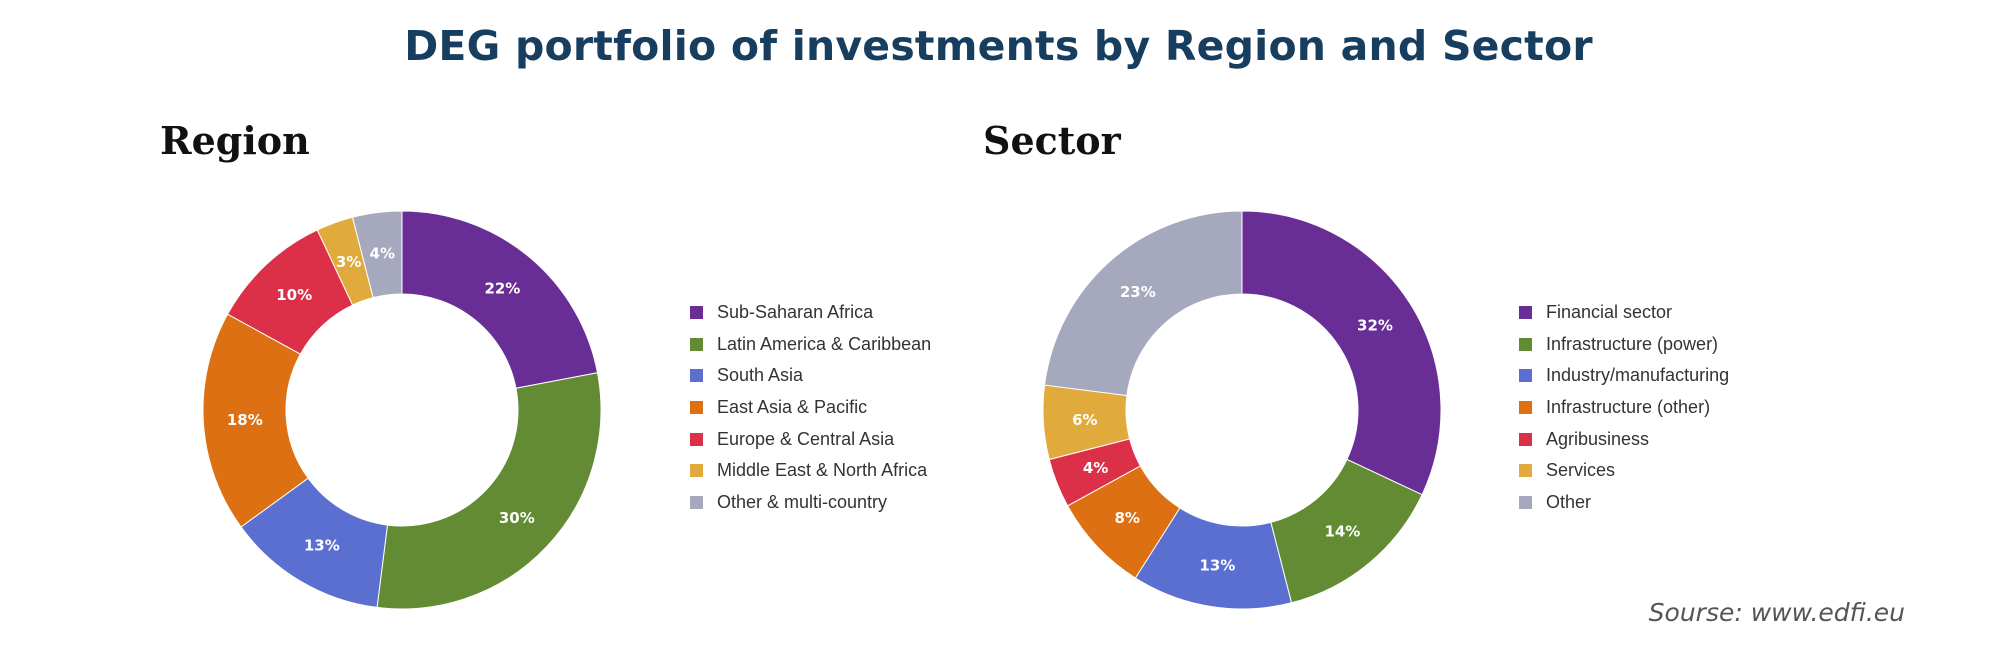 The width and height of the screenshot is (1997, 666). I want to click on region-legend-label: Latin America & Caribbean, so click(824, 343).